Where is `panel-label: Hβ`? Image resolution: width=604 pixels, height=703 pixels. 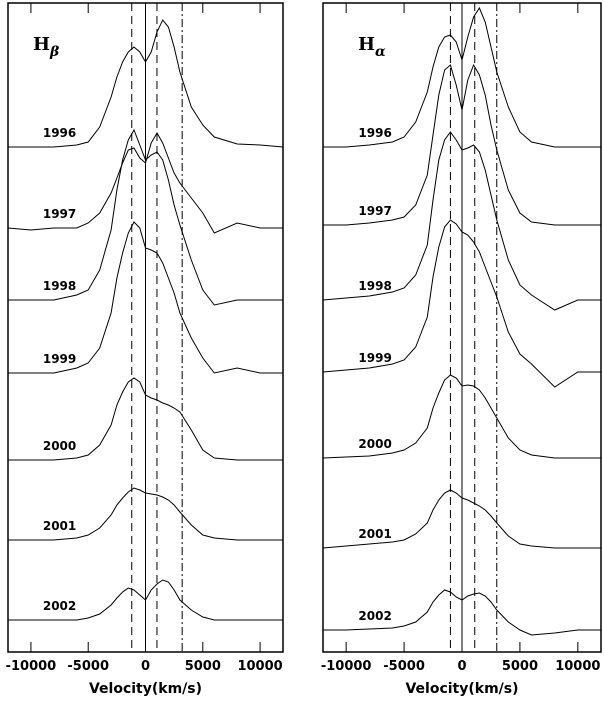 panel-label: Hβ is located at coordinates (46, 47).